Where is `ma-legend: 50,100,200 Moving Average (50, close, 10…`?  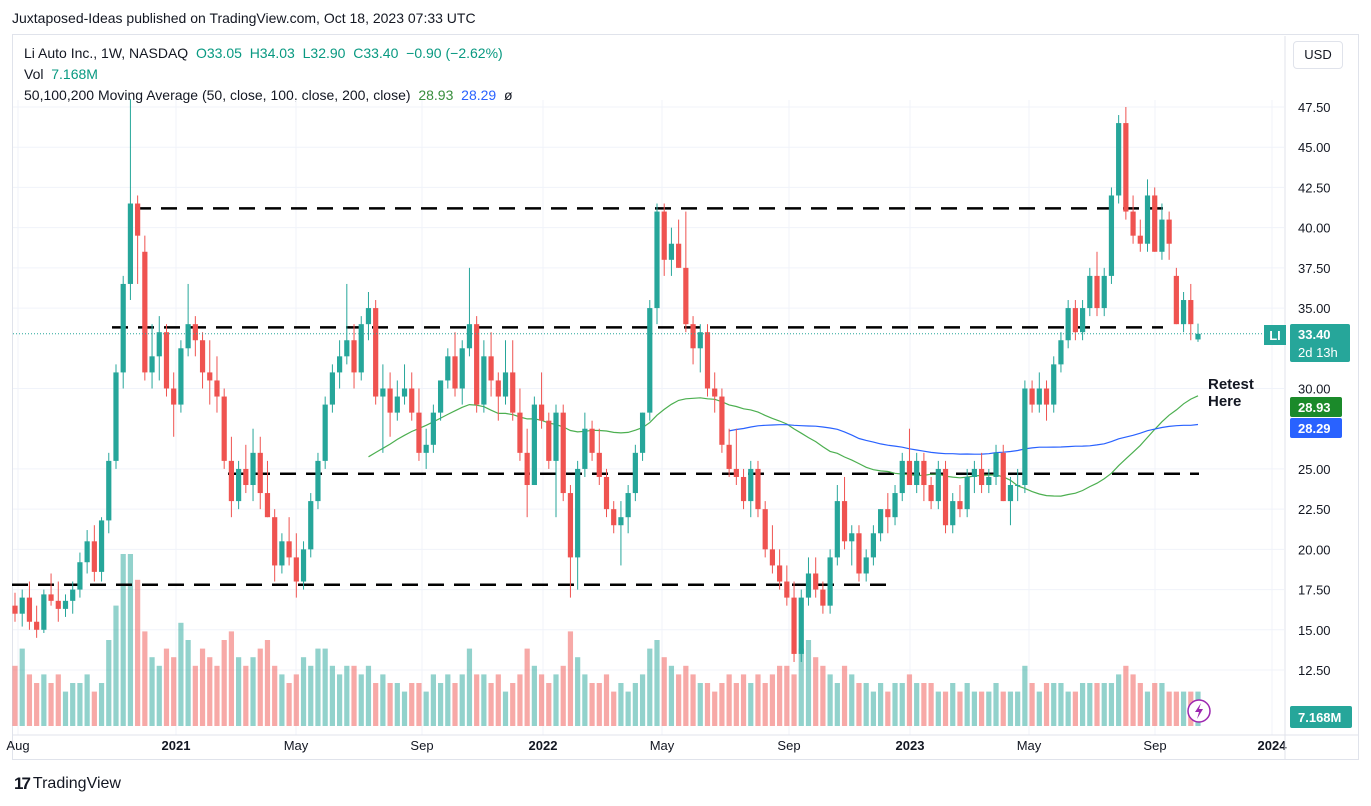 ma-legend: 50,100,200 Moving Average (50, close, 10… is located at coordinates (268, 95).